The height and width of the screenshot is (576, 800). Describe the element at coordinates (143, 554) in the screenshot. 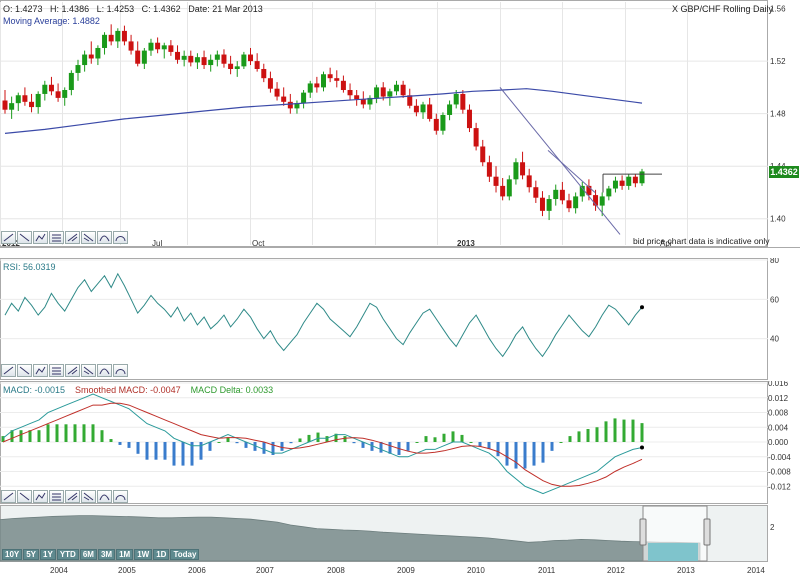

I see `range-button-1w: 1W` at that location.